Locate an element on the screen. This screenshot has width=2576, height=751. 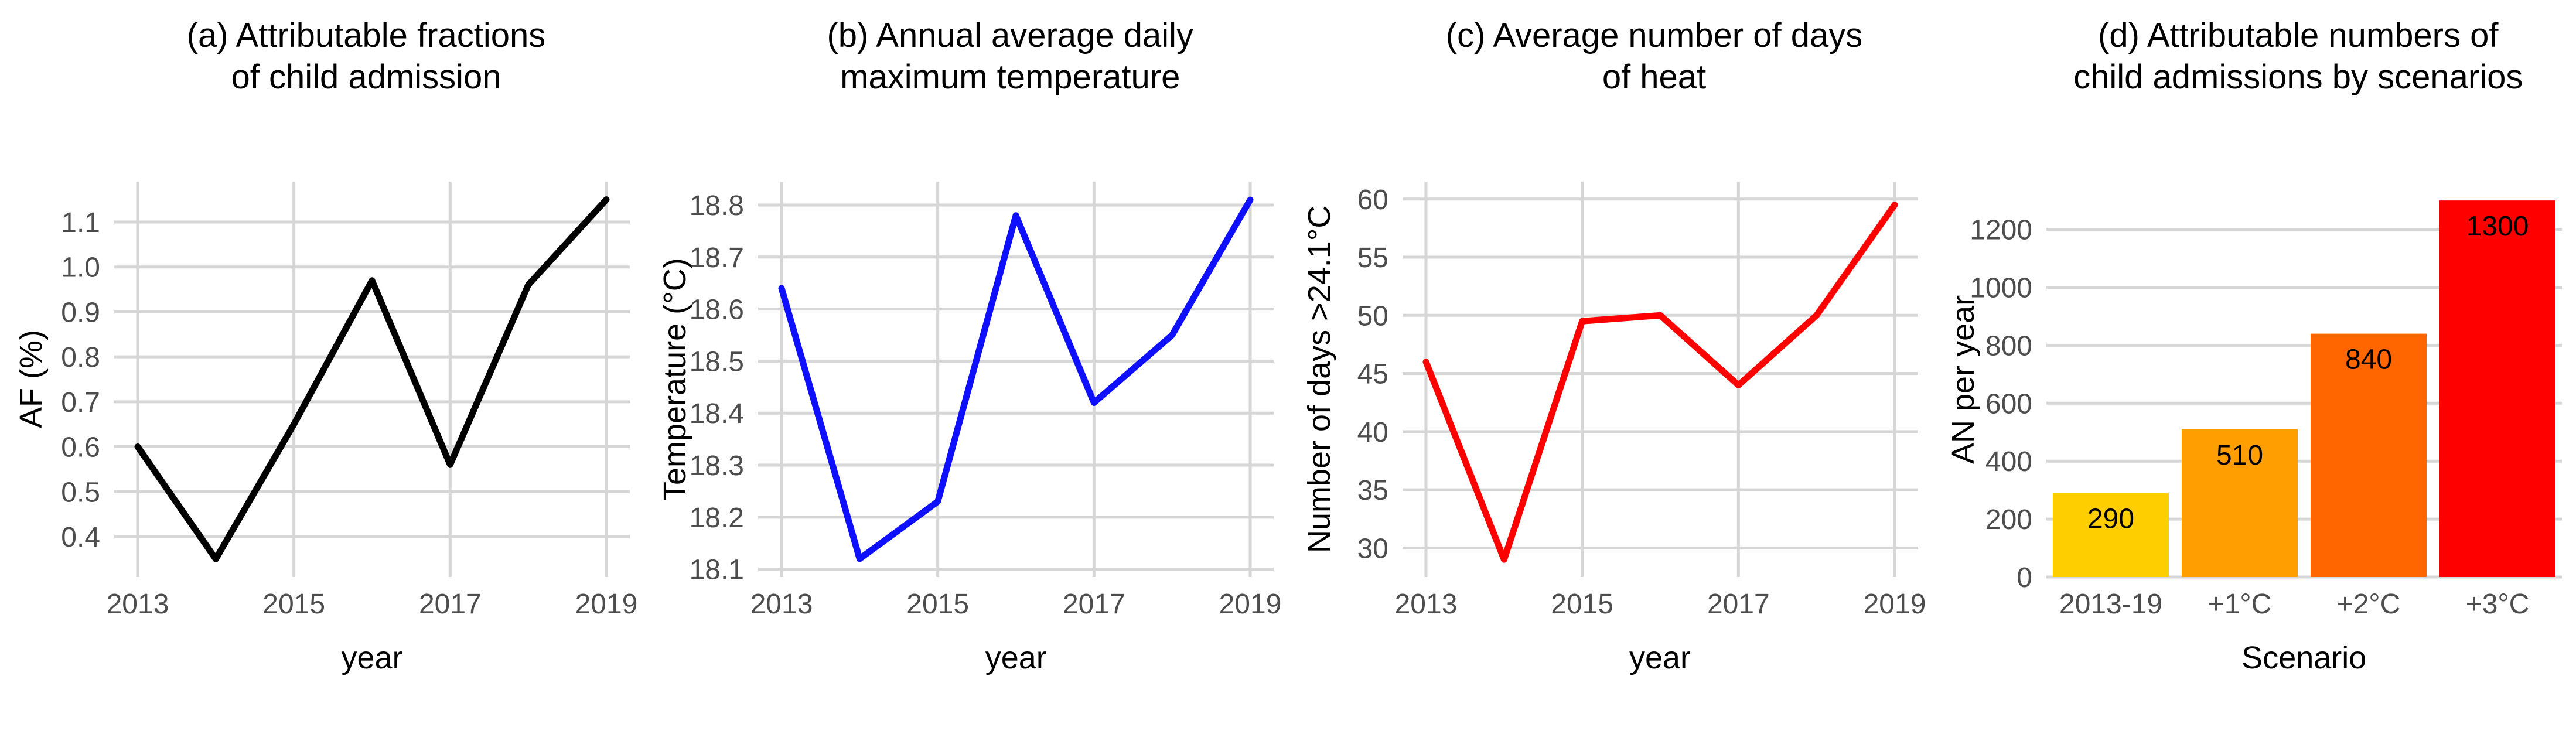
svg-text: 0.5 is located at coordinates (80, 492).